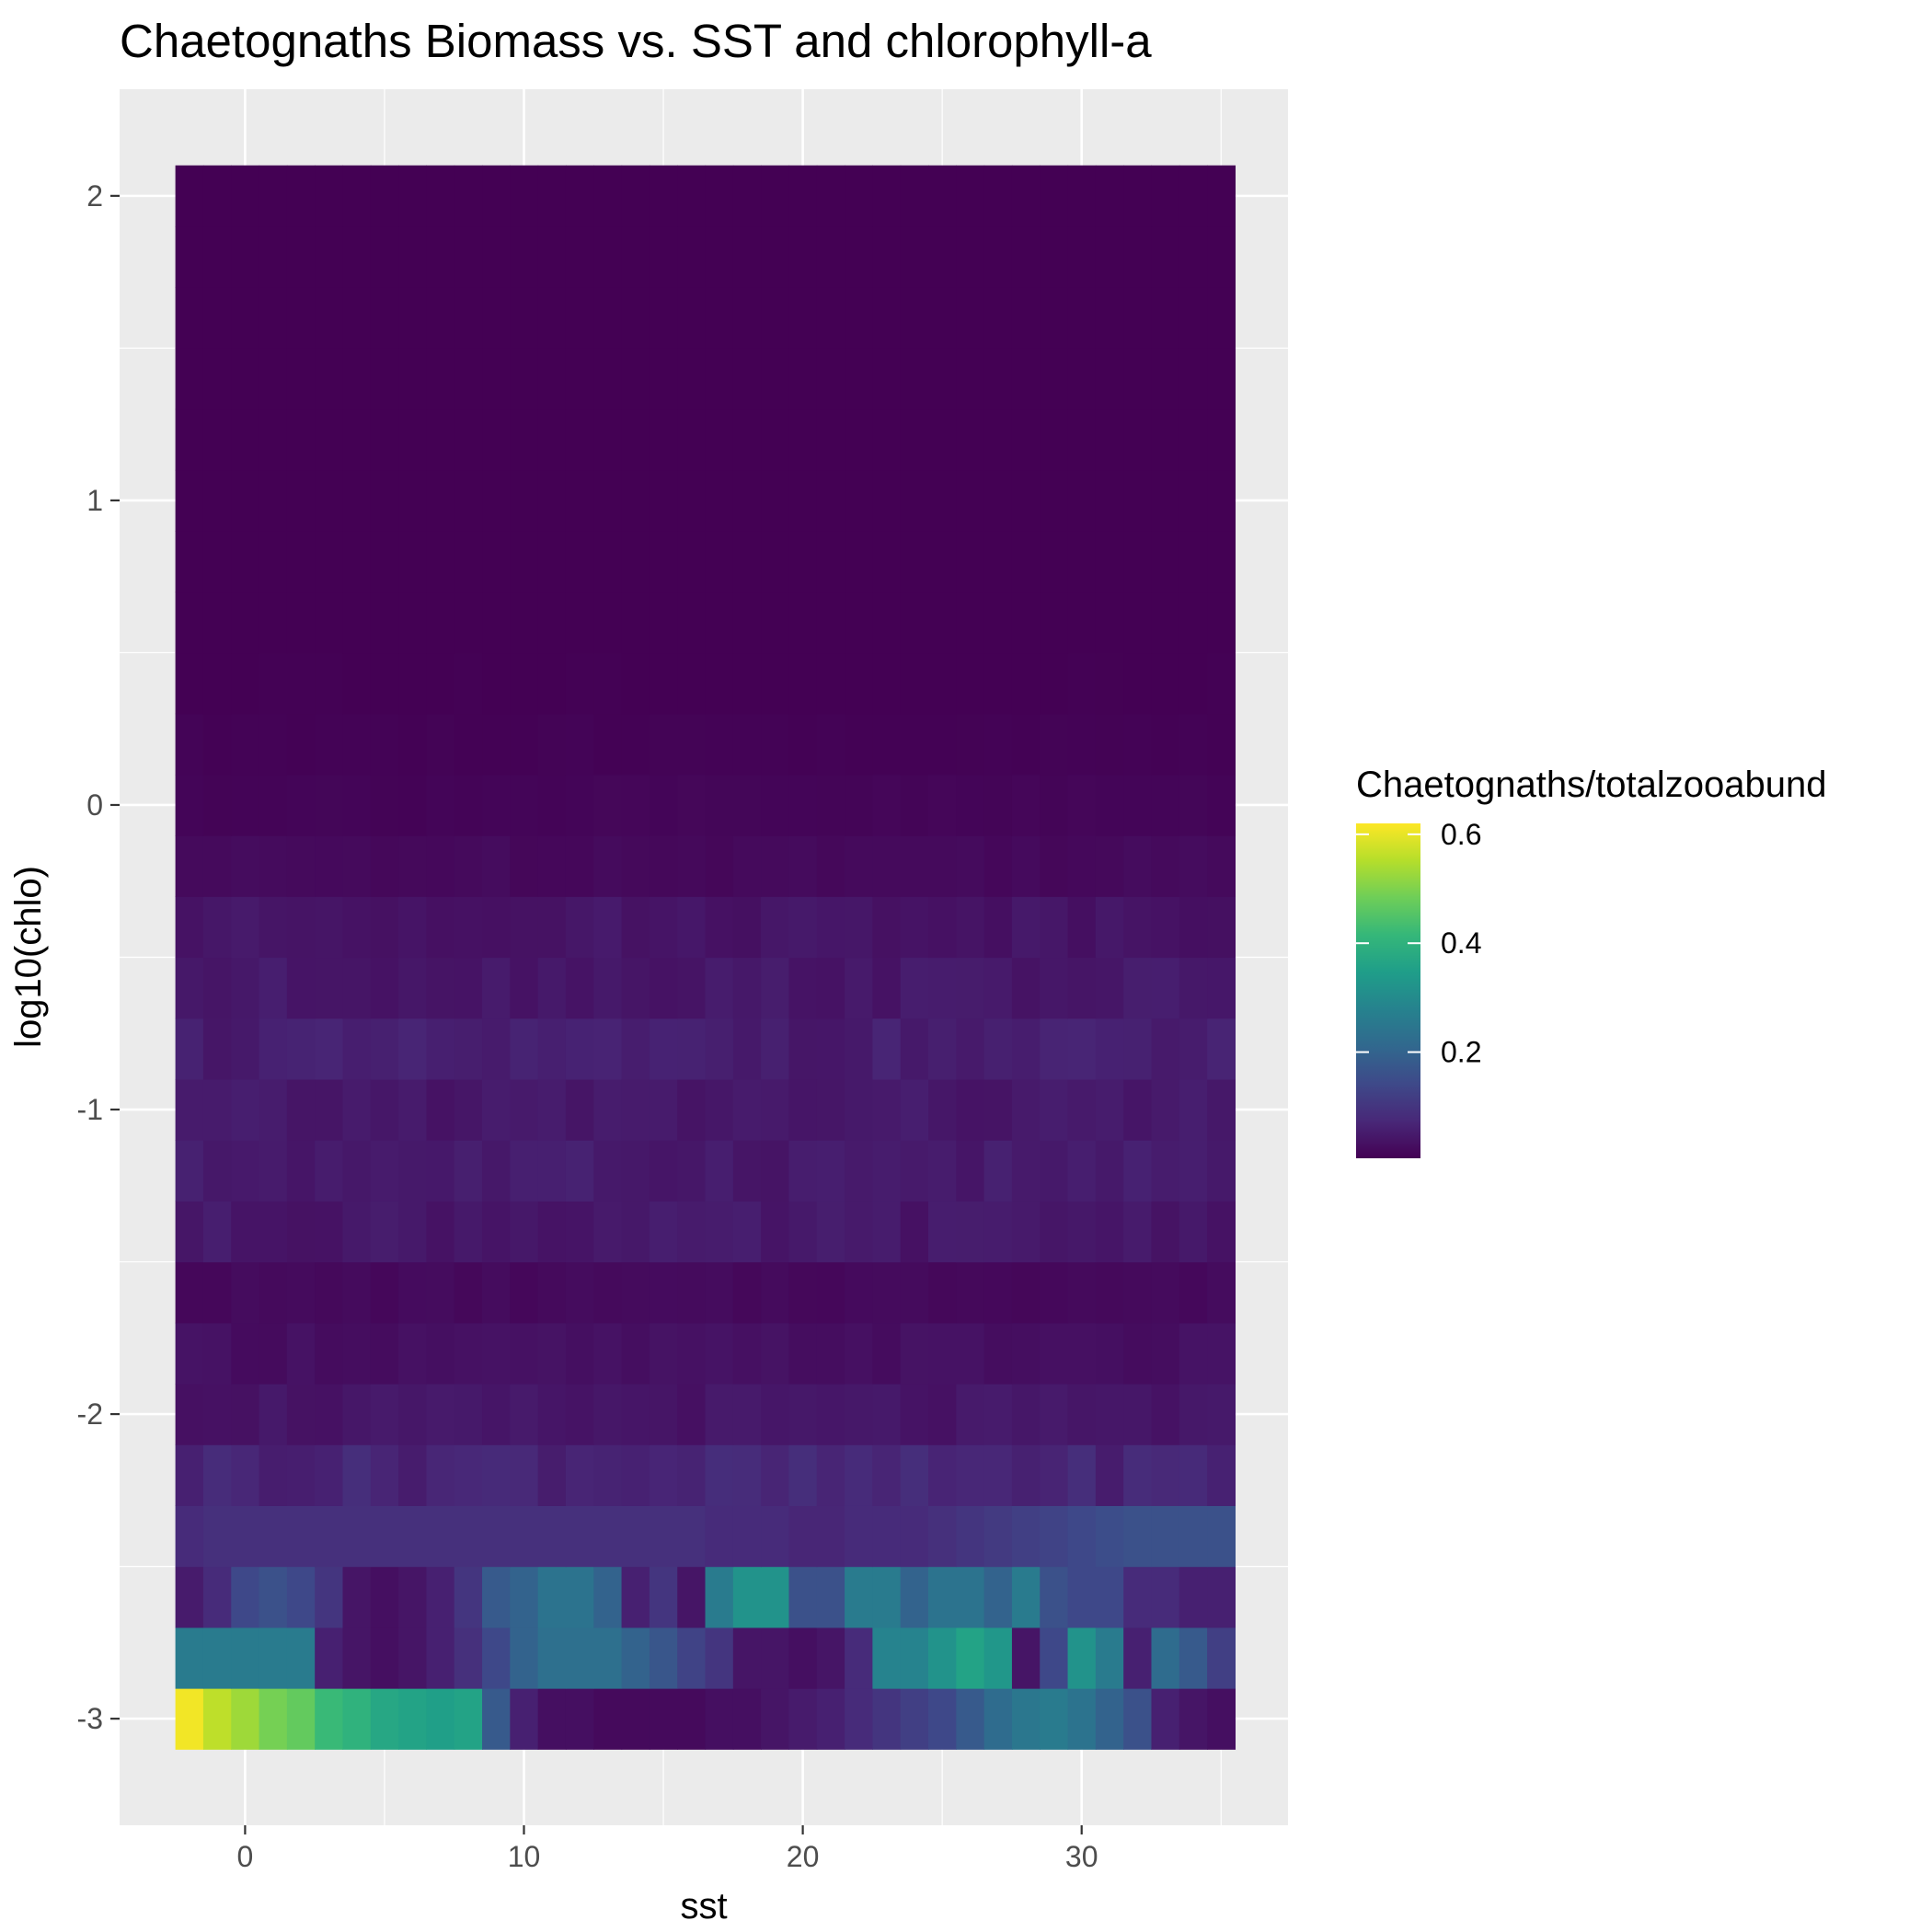  I want to click on y-tick-label: 2, so click(94, 196).